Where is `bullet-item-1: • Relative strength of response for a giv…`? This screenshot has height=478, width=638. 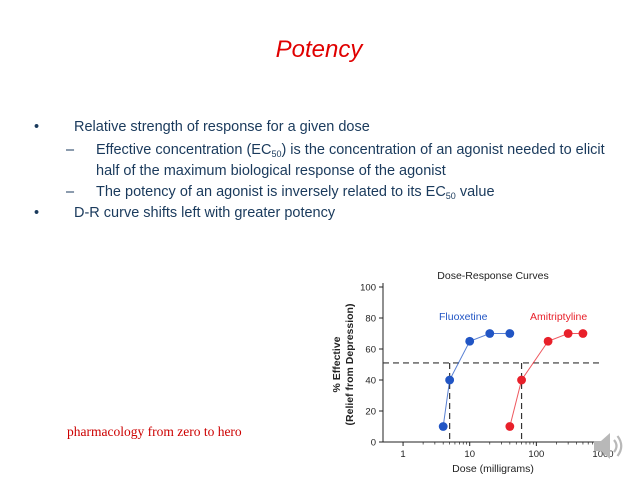 bullet-item-1: • Relative strength of response for a giv… is located at coordinates (324, 127).